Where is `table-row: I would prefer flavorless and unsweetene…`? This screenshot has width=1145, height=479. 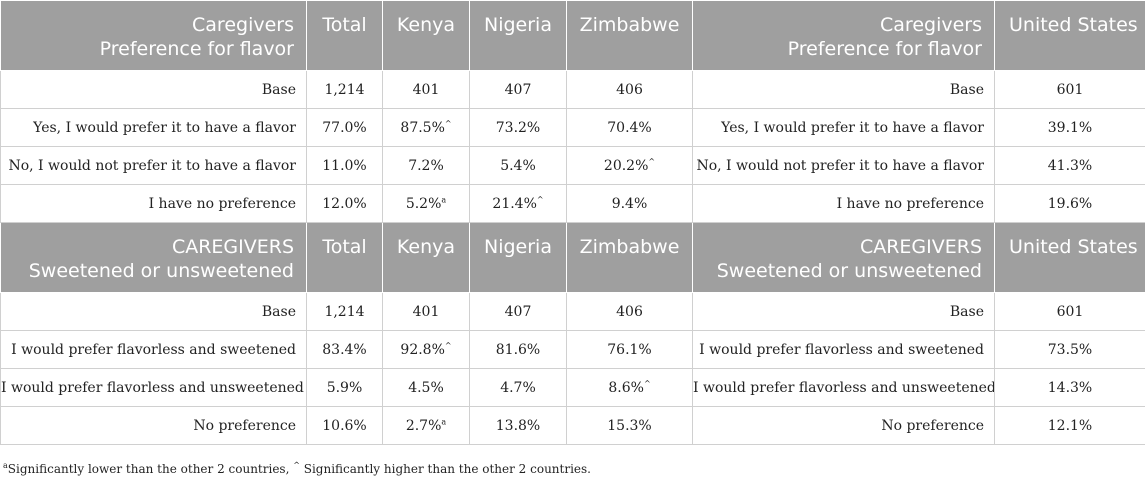
table-row: I would prefer flavorless and unsweetene… is located at coordinates (572, 387).